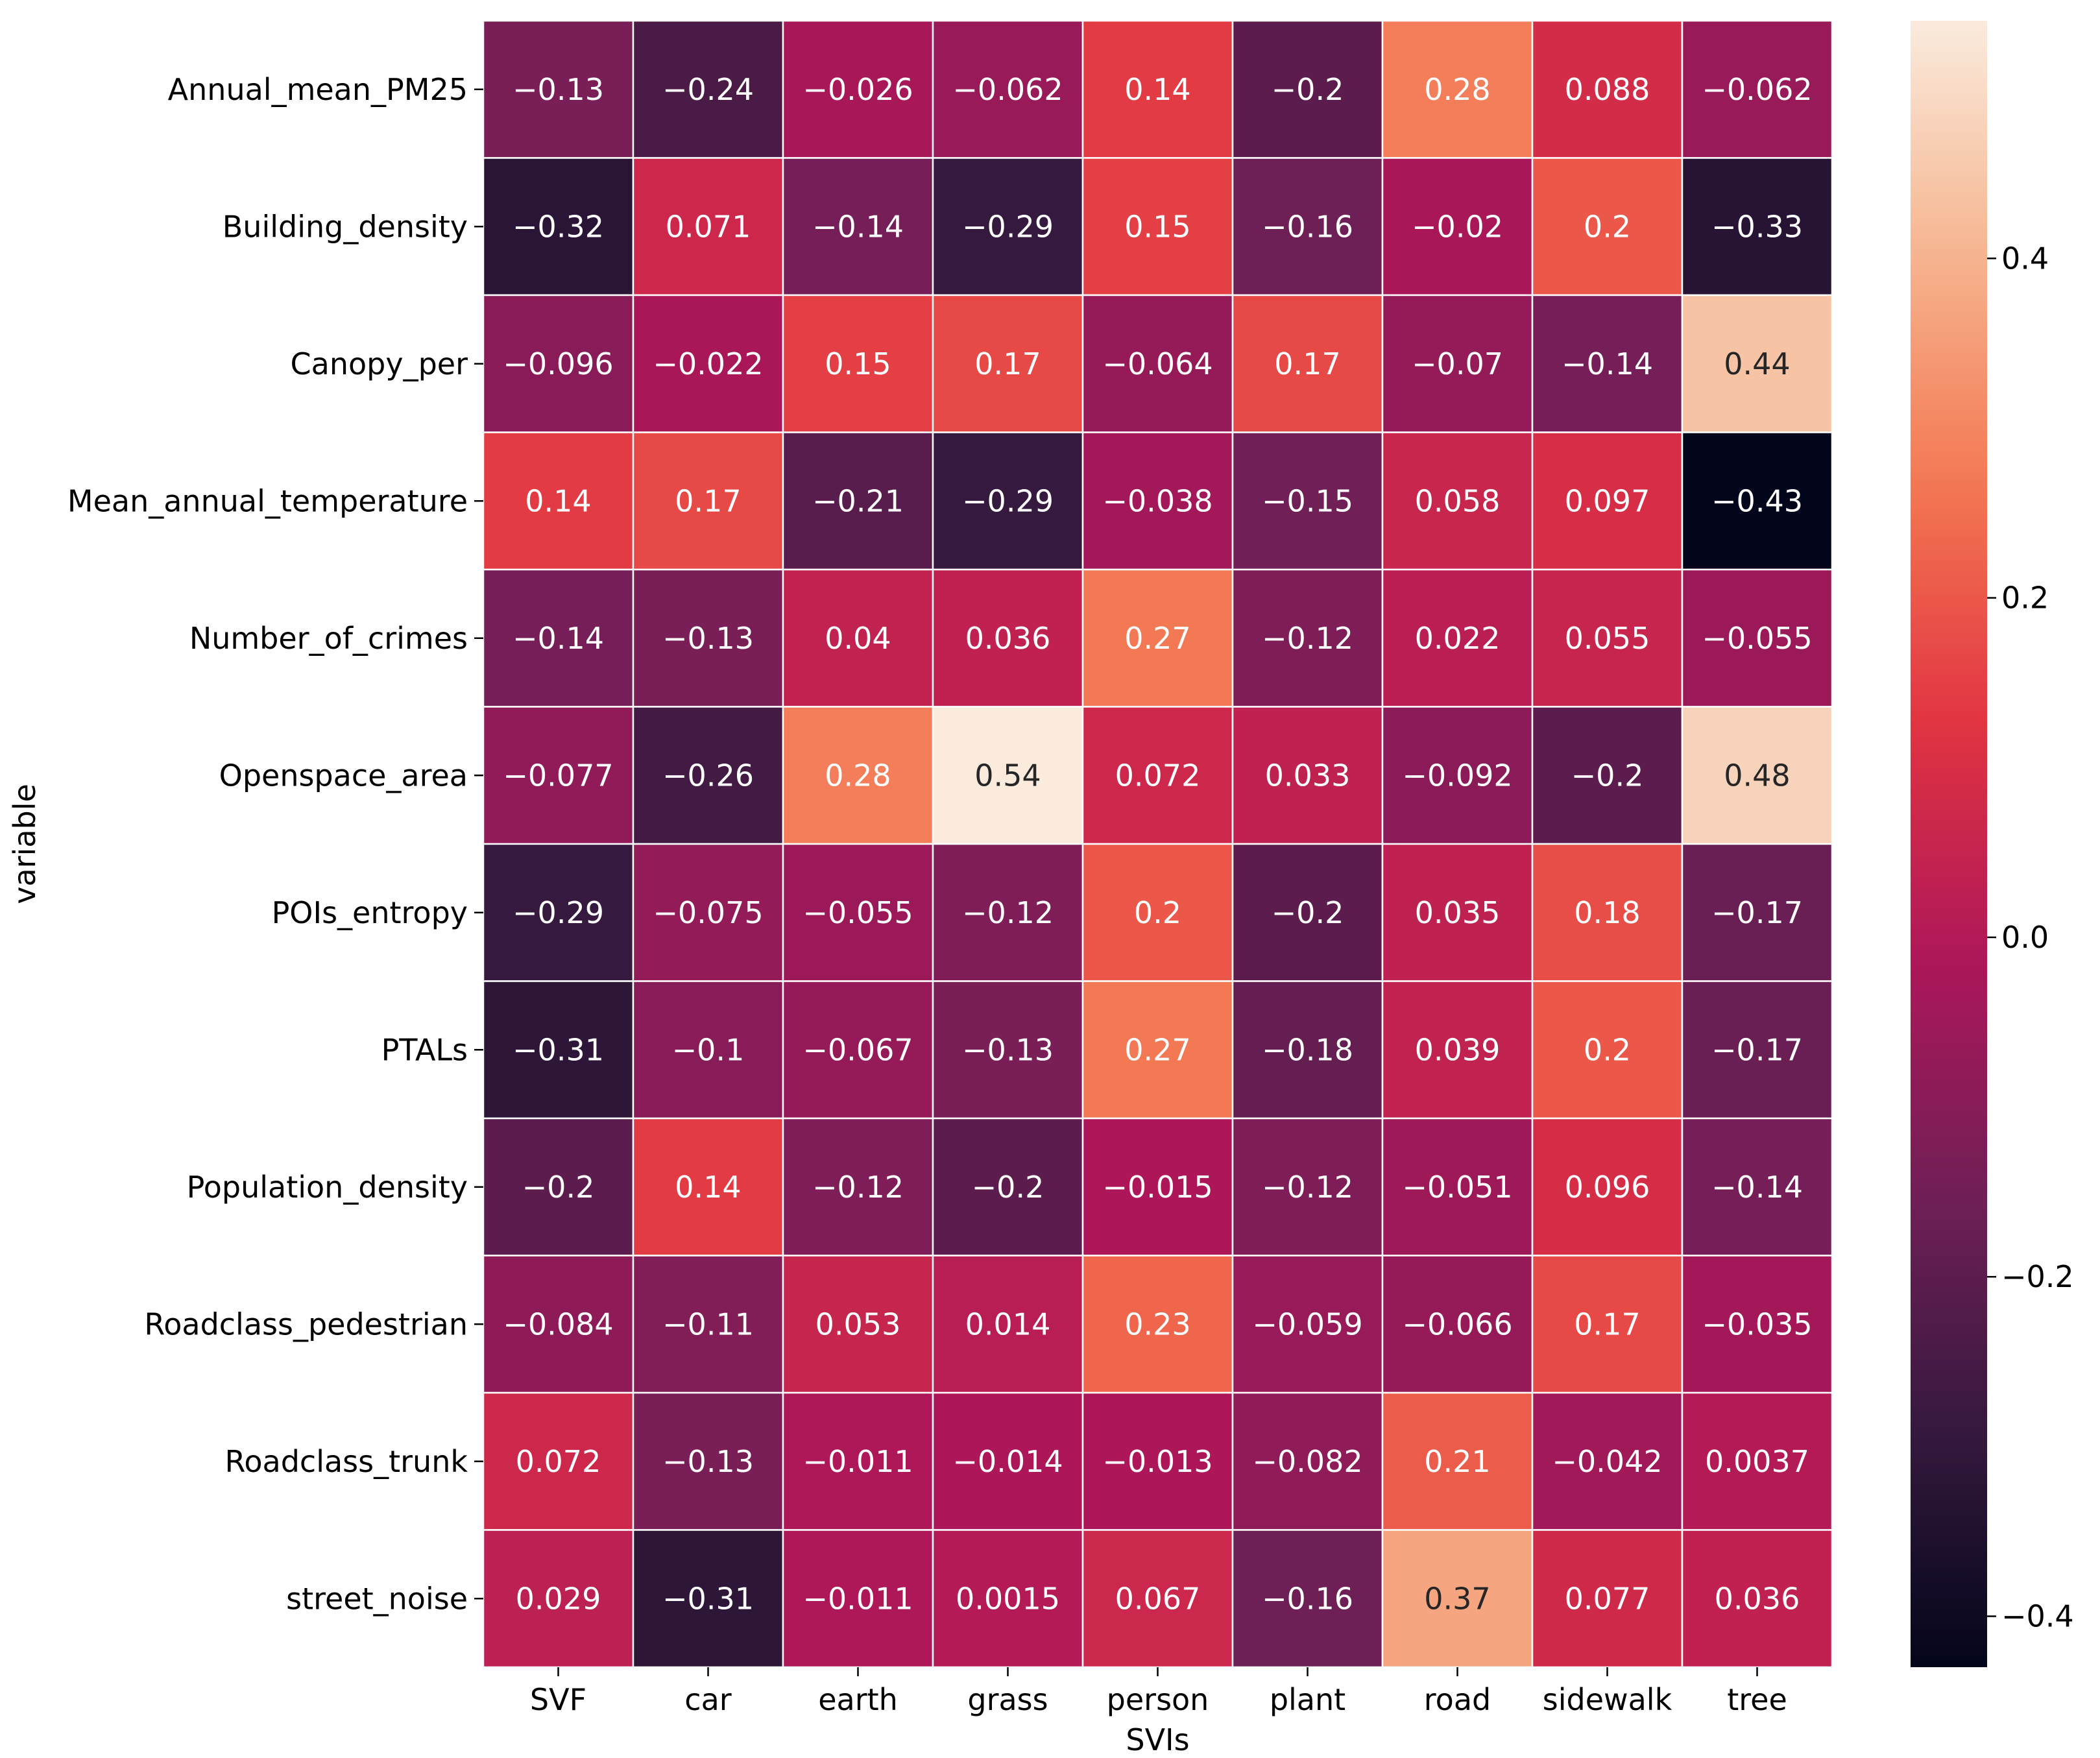  I want to click on cell-value-label: 0.036, so click(1757, 1598).